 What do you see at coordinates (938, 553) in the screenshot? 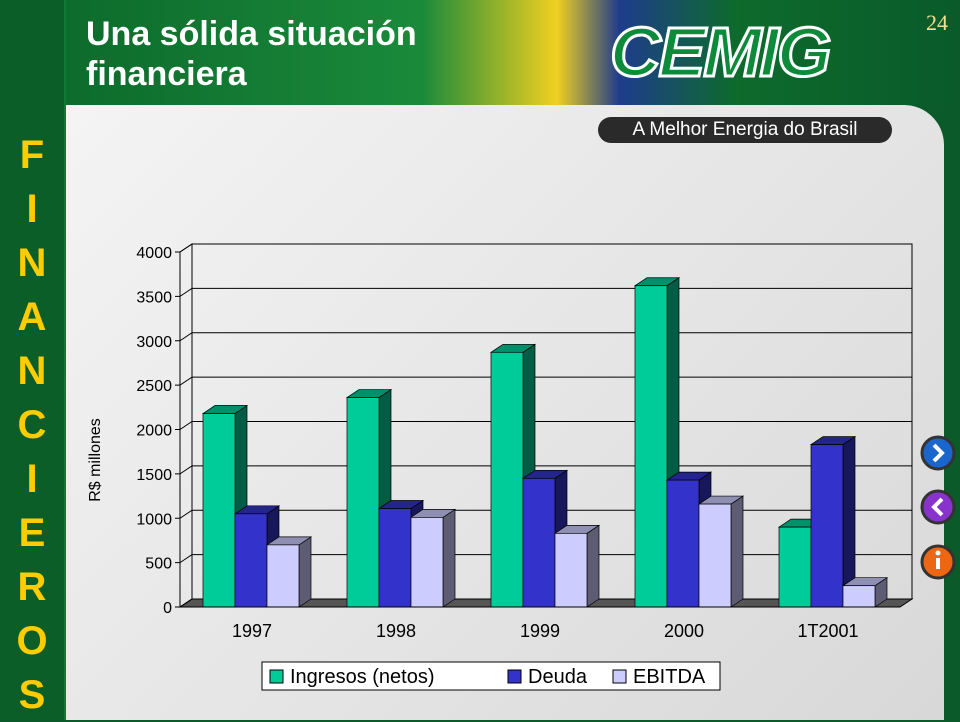
I see `info-icon-dot` at bounding box center [938, 553].